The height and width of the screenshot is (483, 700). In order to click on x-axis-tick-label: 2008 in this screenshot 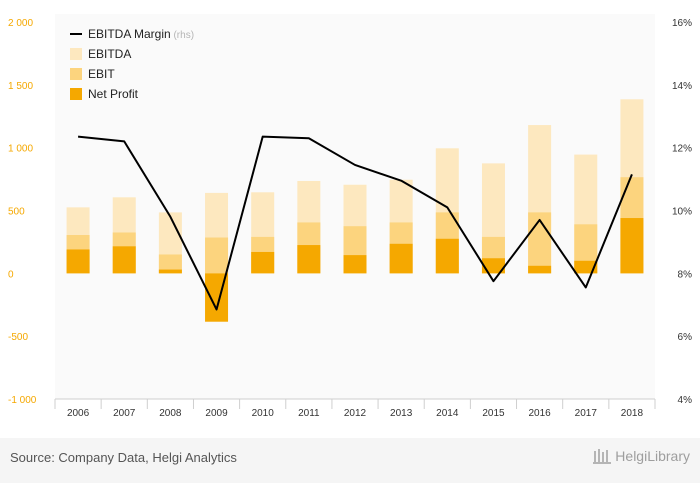, I will do `click(170, 413)`.